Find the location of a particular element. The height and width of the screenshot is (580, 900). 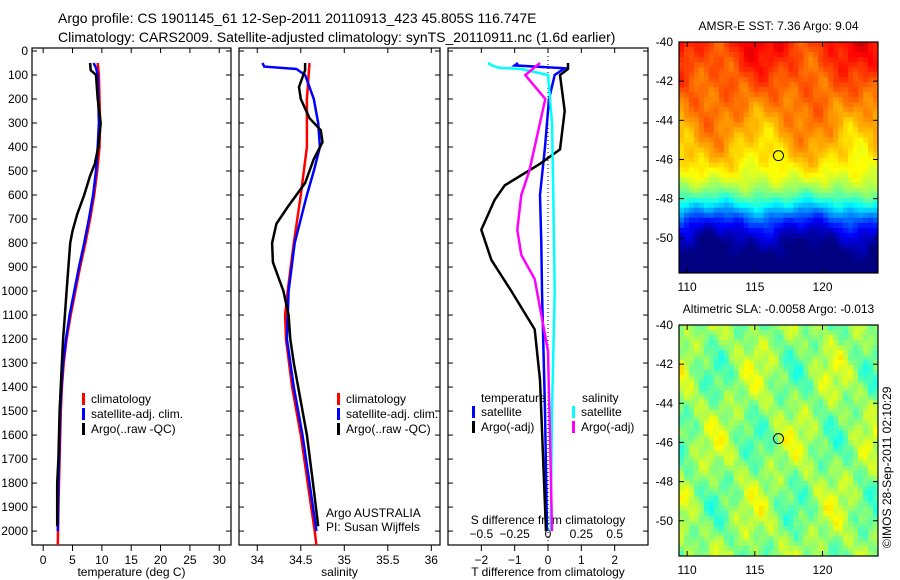

legend-header-temperature: temperature is located at coordinates (513, 398).